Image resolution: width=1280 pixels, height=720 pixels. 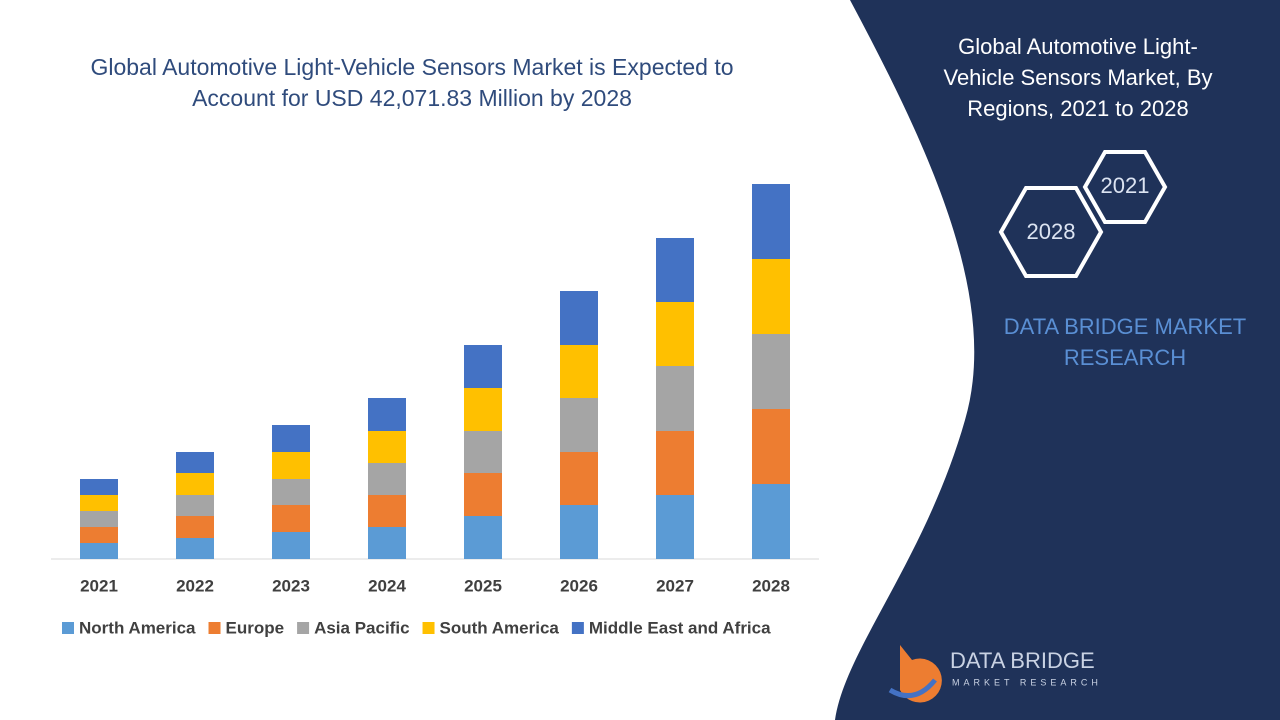 What do you see at coordinates (99, 585) in the screenshot?
I see `x-tick-label: 2021` at bounding box center [99, 585].